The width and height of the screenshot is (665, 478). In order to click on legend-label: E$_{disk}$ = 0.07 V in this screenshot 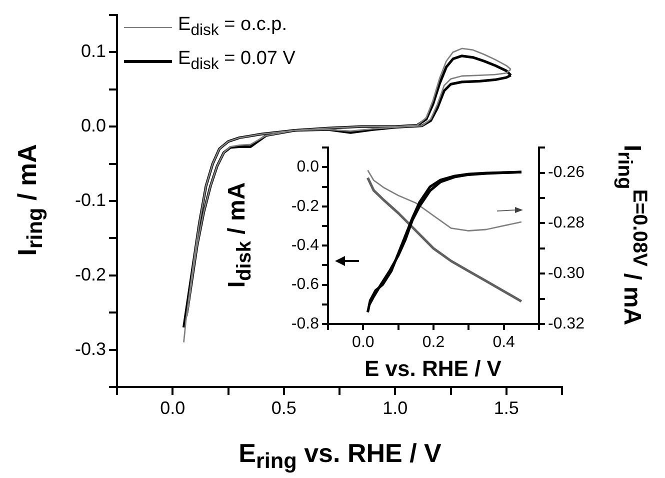, I will do `click(237, 61)`.